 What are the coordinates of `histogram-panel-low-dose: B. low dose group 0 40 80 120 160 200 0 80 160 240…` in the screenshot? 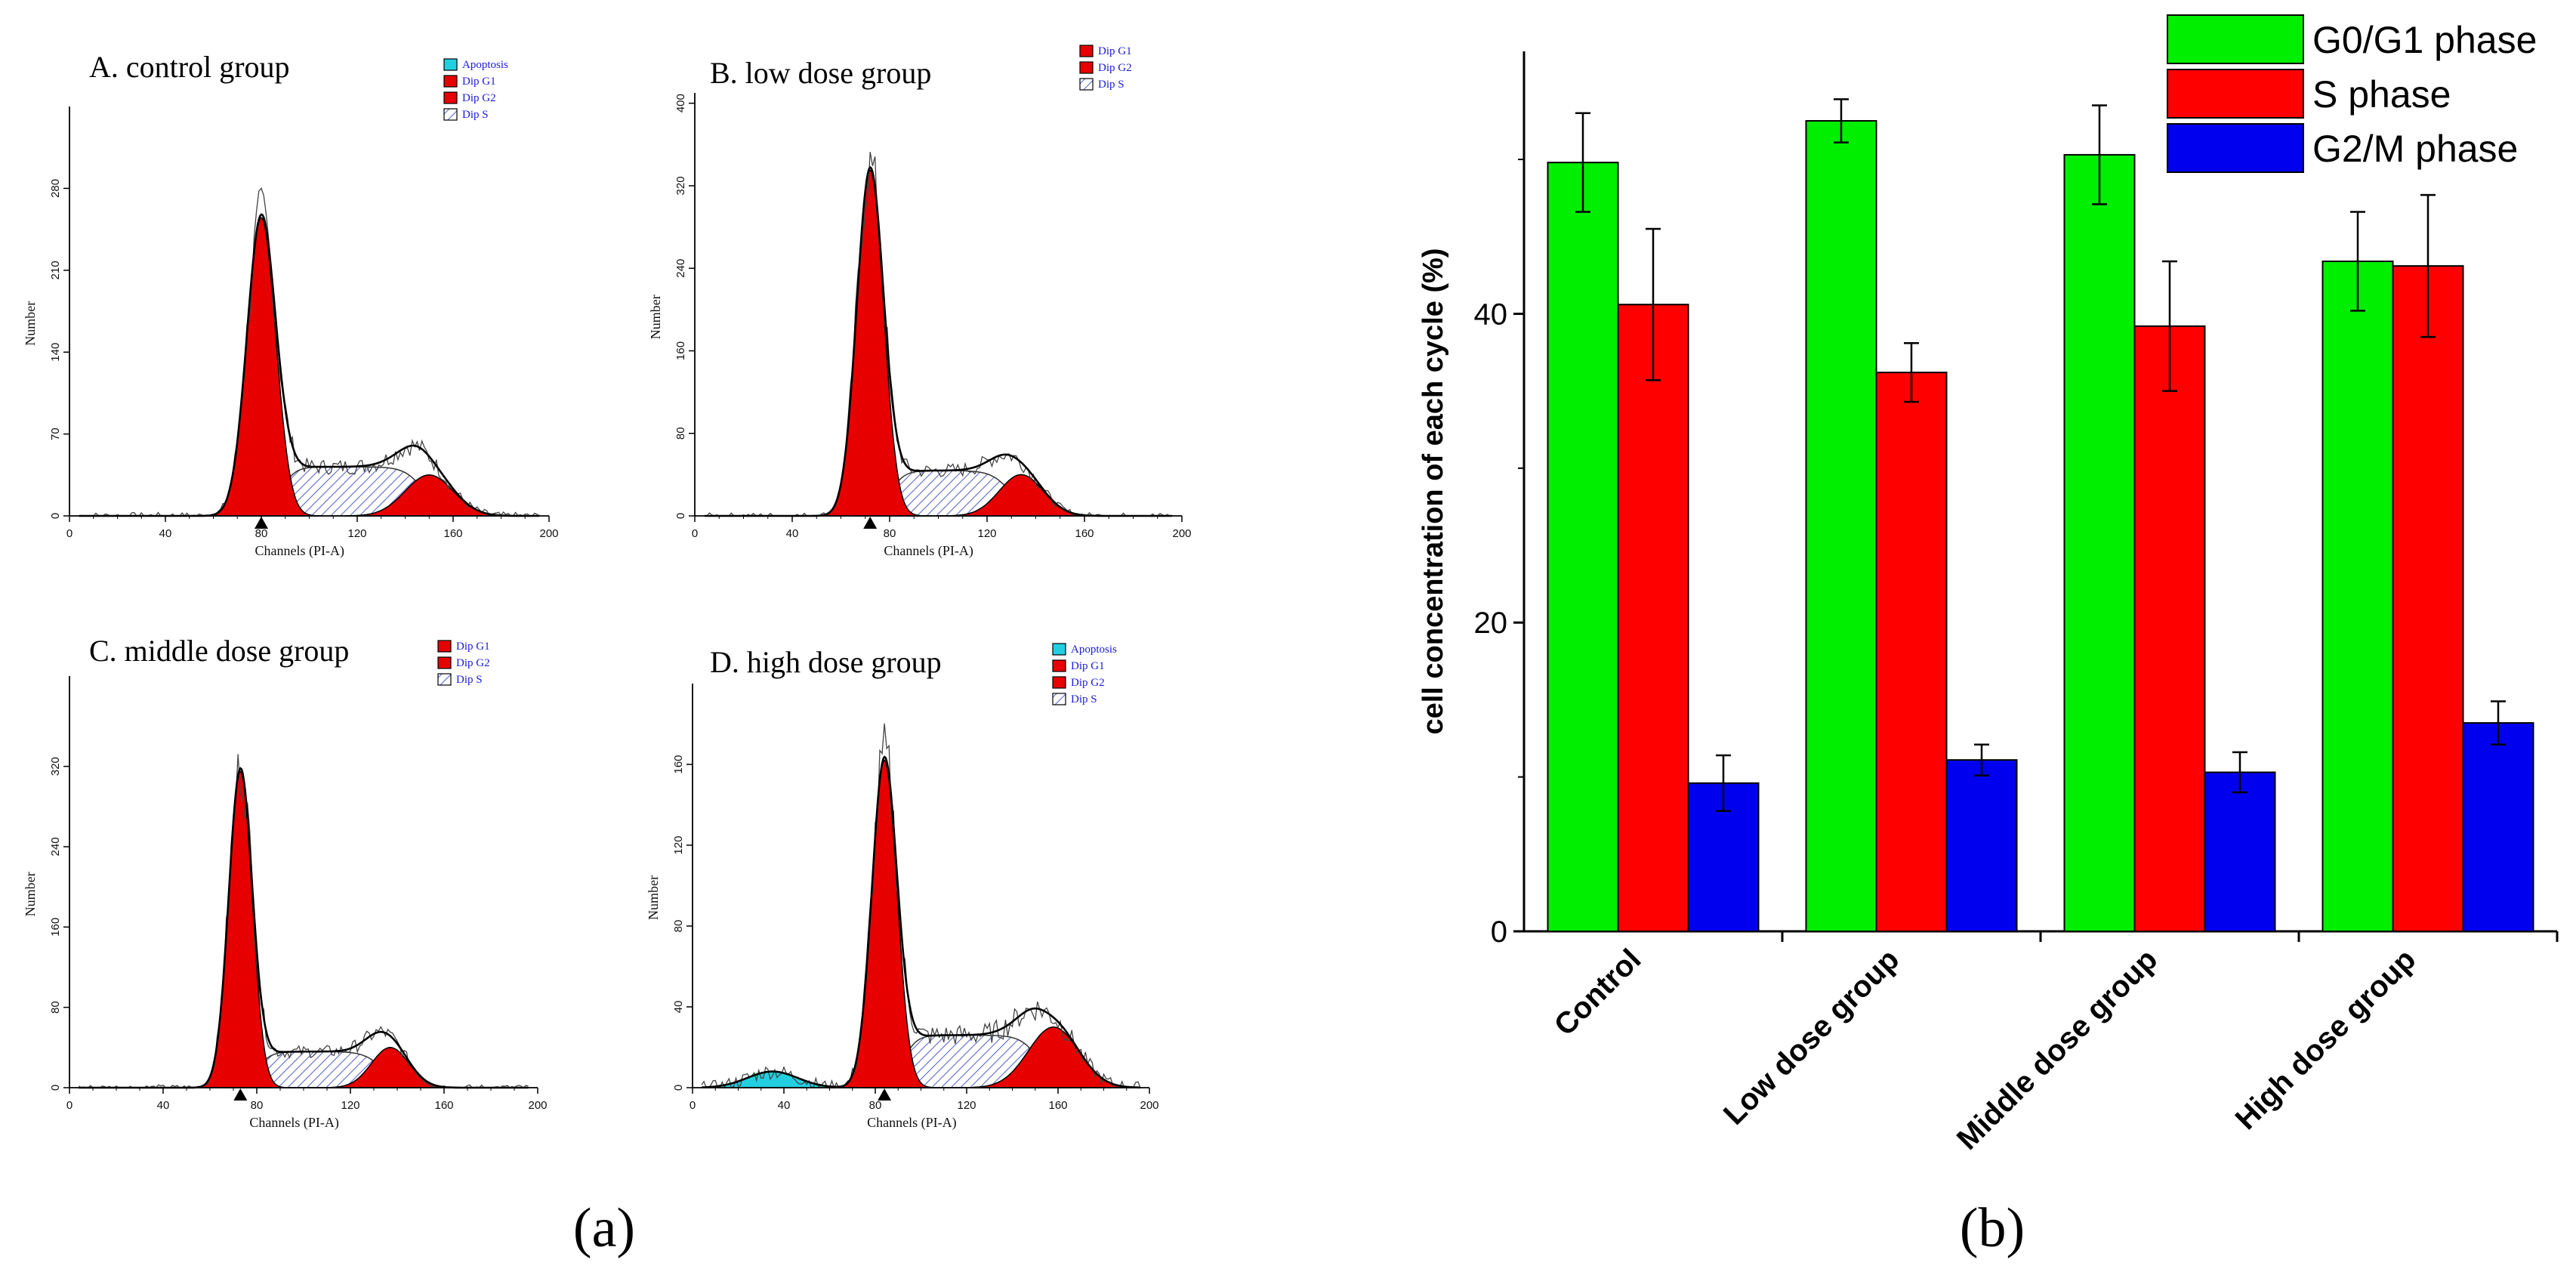 It's located at (920, 302).